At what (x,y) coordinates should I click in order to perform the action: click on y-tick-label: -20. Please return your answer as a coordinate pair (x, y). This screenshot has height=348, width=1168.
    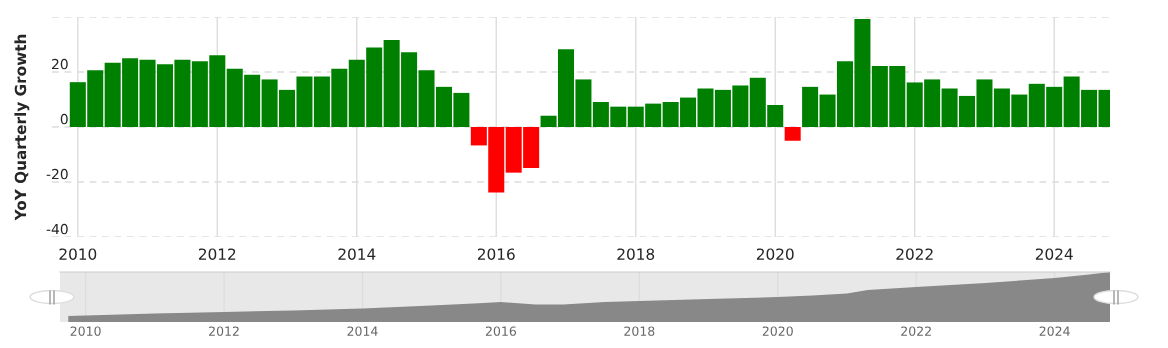
    Looking at the image, I should click on (57, 174).